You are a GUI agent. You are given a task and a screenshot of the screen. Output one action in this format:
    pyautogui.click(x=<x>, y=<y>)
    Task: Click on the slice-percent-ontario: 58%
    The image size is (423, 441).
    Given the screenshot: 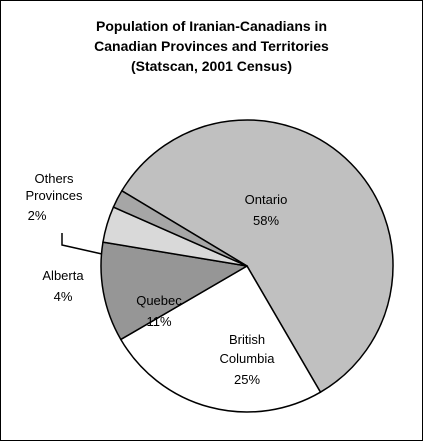 What is the action you would take?
    pyautogui.click(x=266, y=220)
    